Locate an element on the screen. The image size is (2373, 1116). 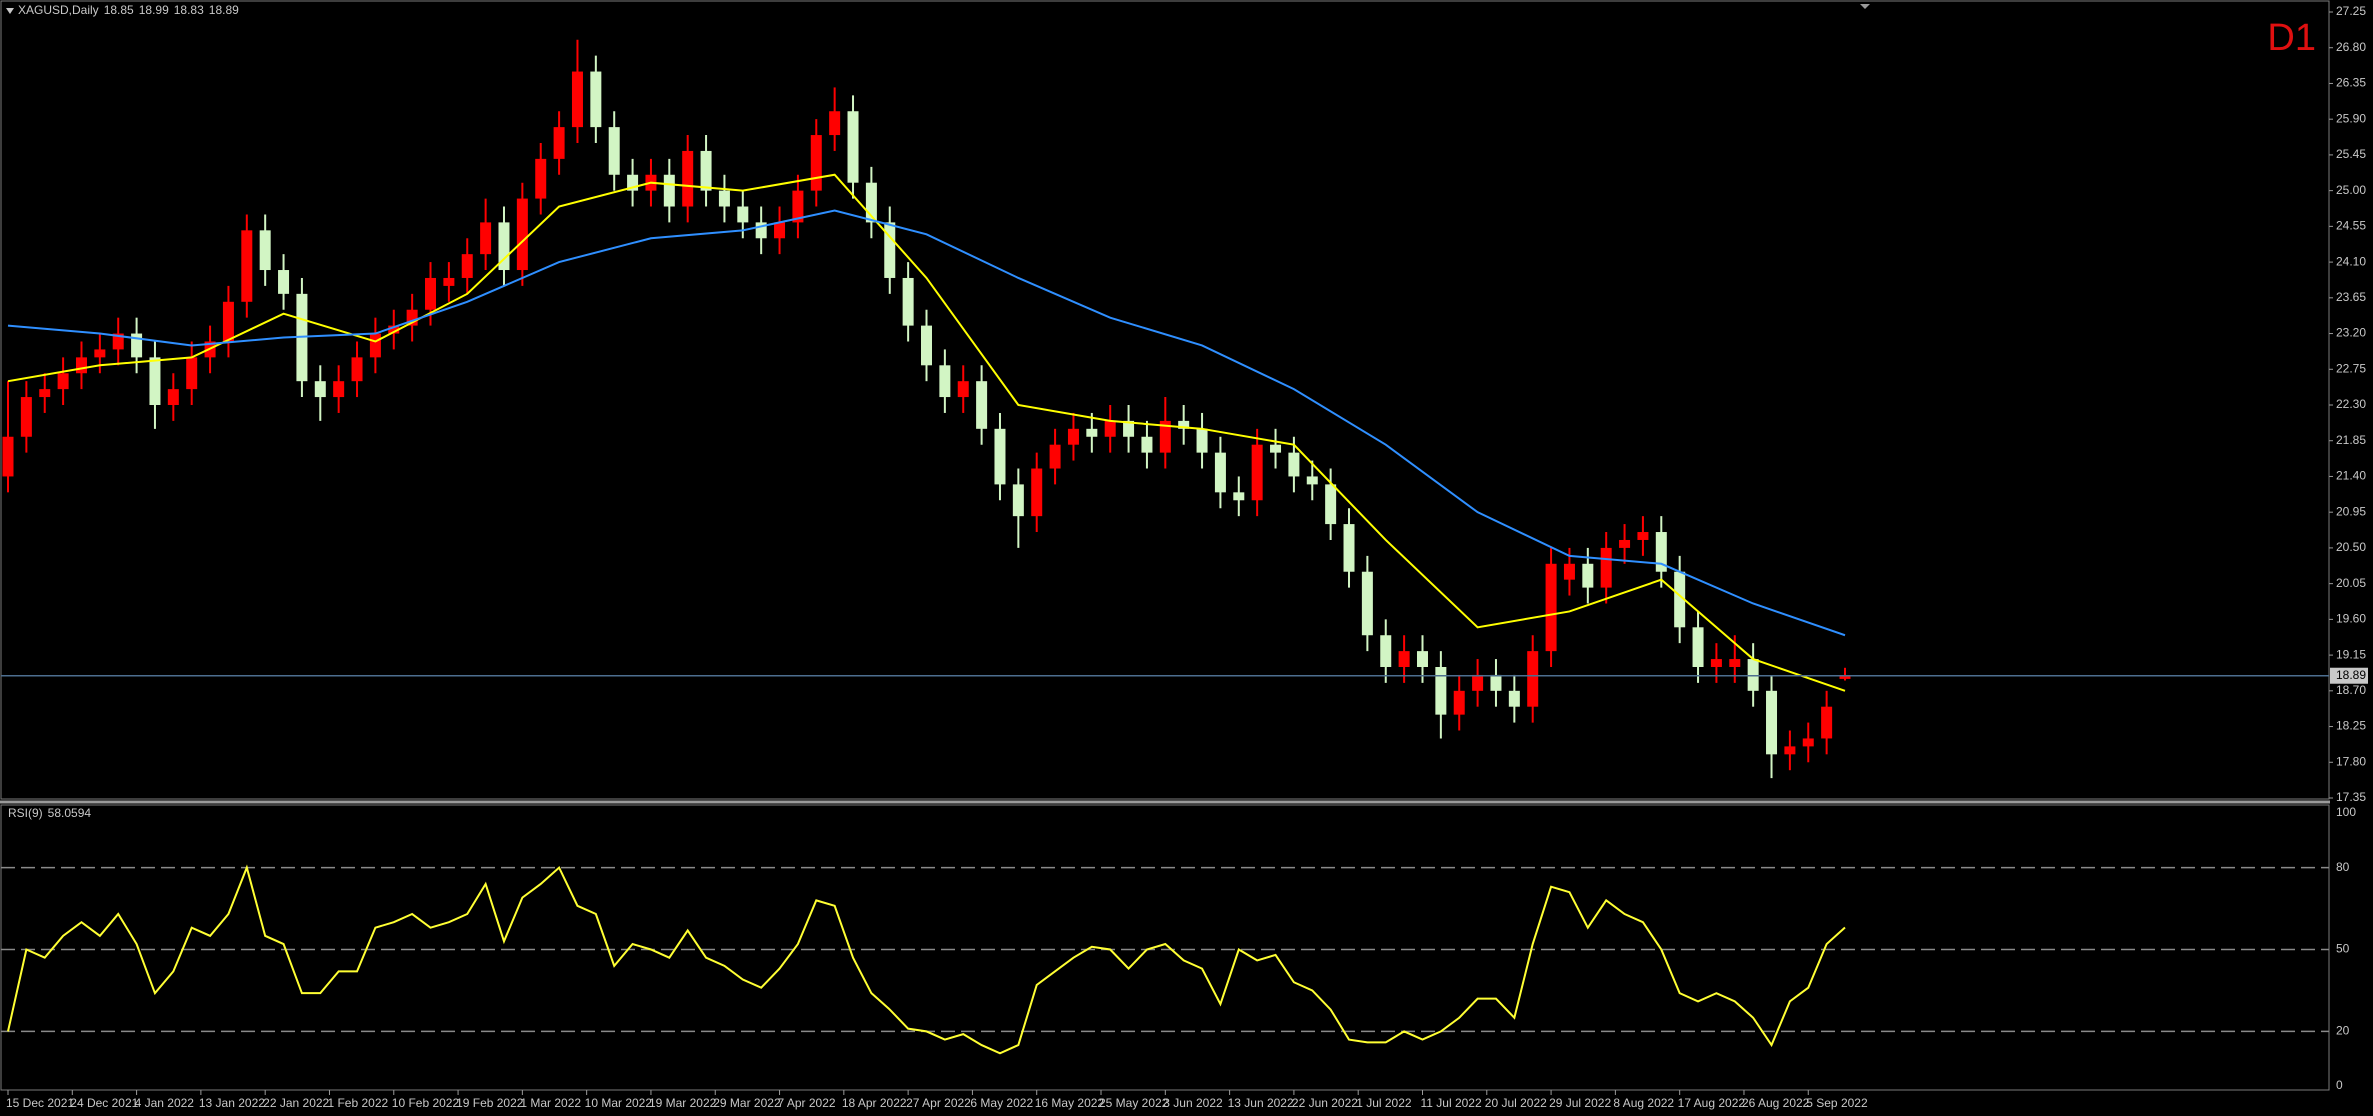
symbol-menu-arrow is located at coordinates (10, 11).